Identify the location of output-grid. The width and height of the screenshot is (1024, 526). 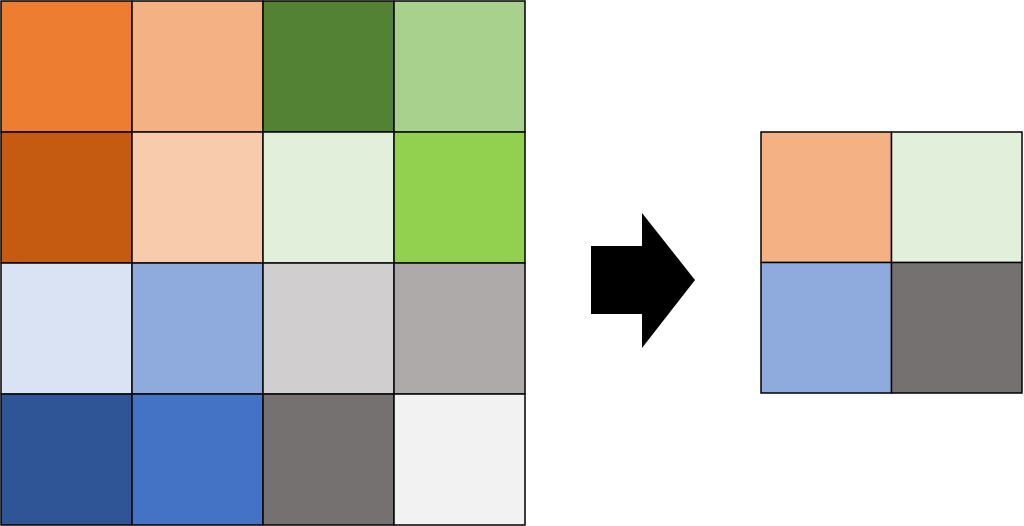
(891, 262).